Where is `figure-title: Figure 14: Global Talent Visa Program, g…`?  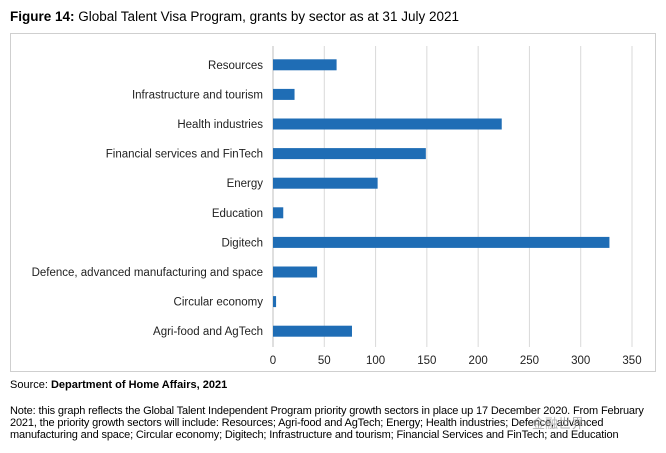
figure-title: Figure 14: Global Talent Visa Program, g… is located at coordinates (234, 16).